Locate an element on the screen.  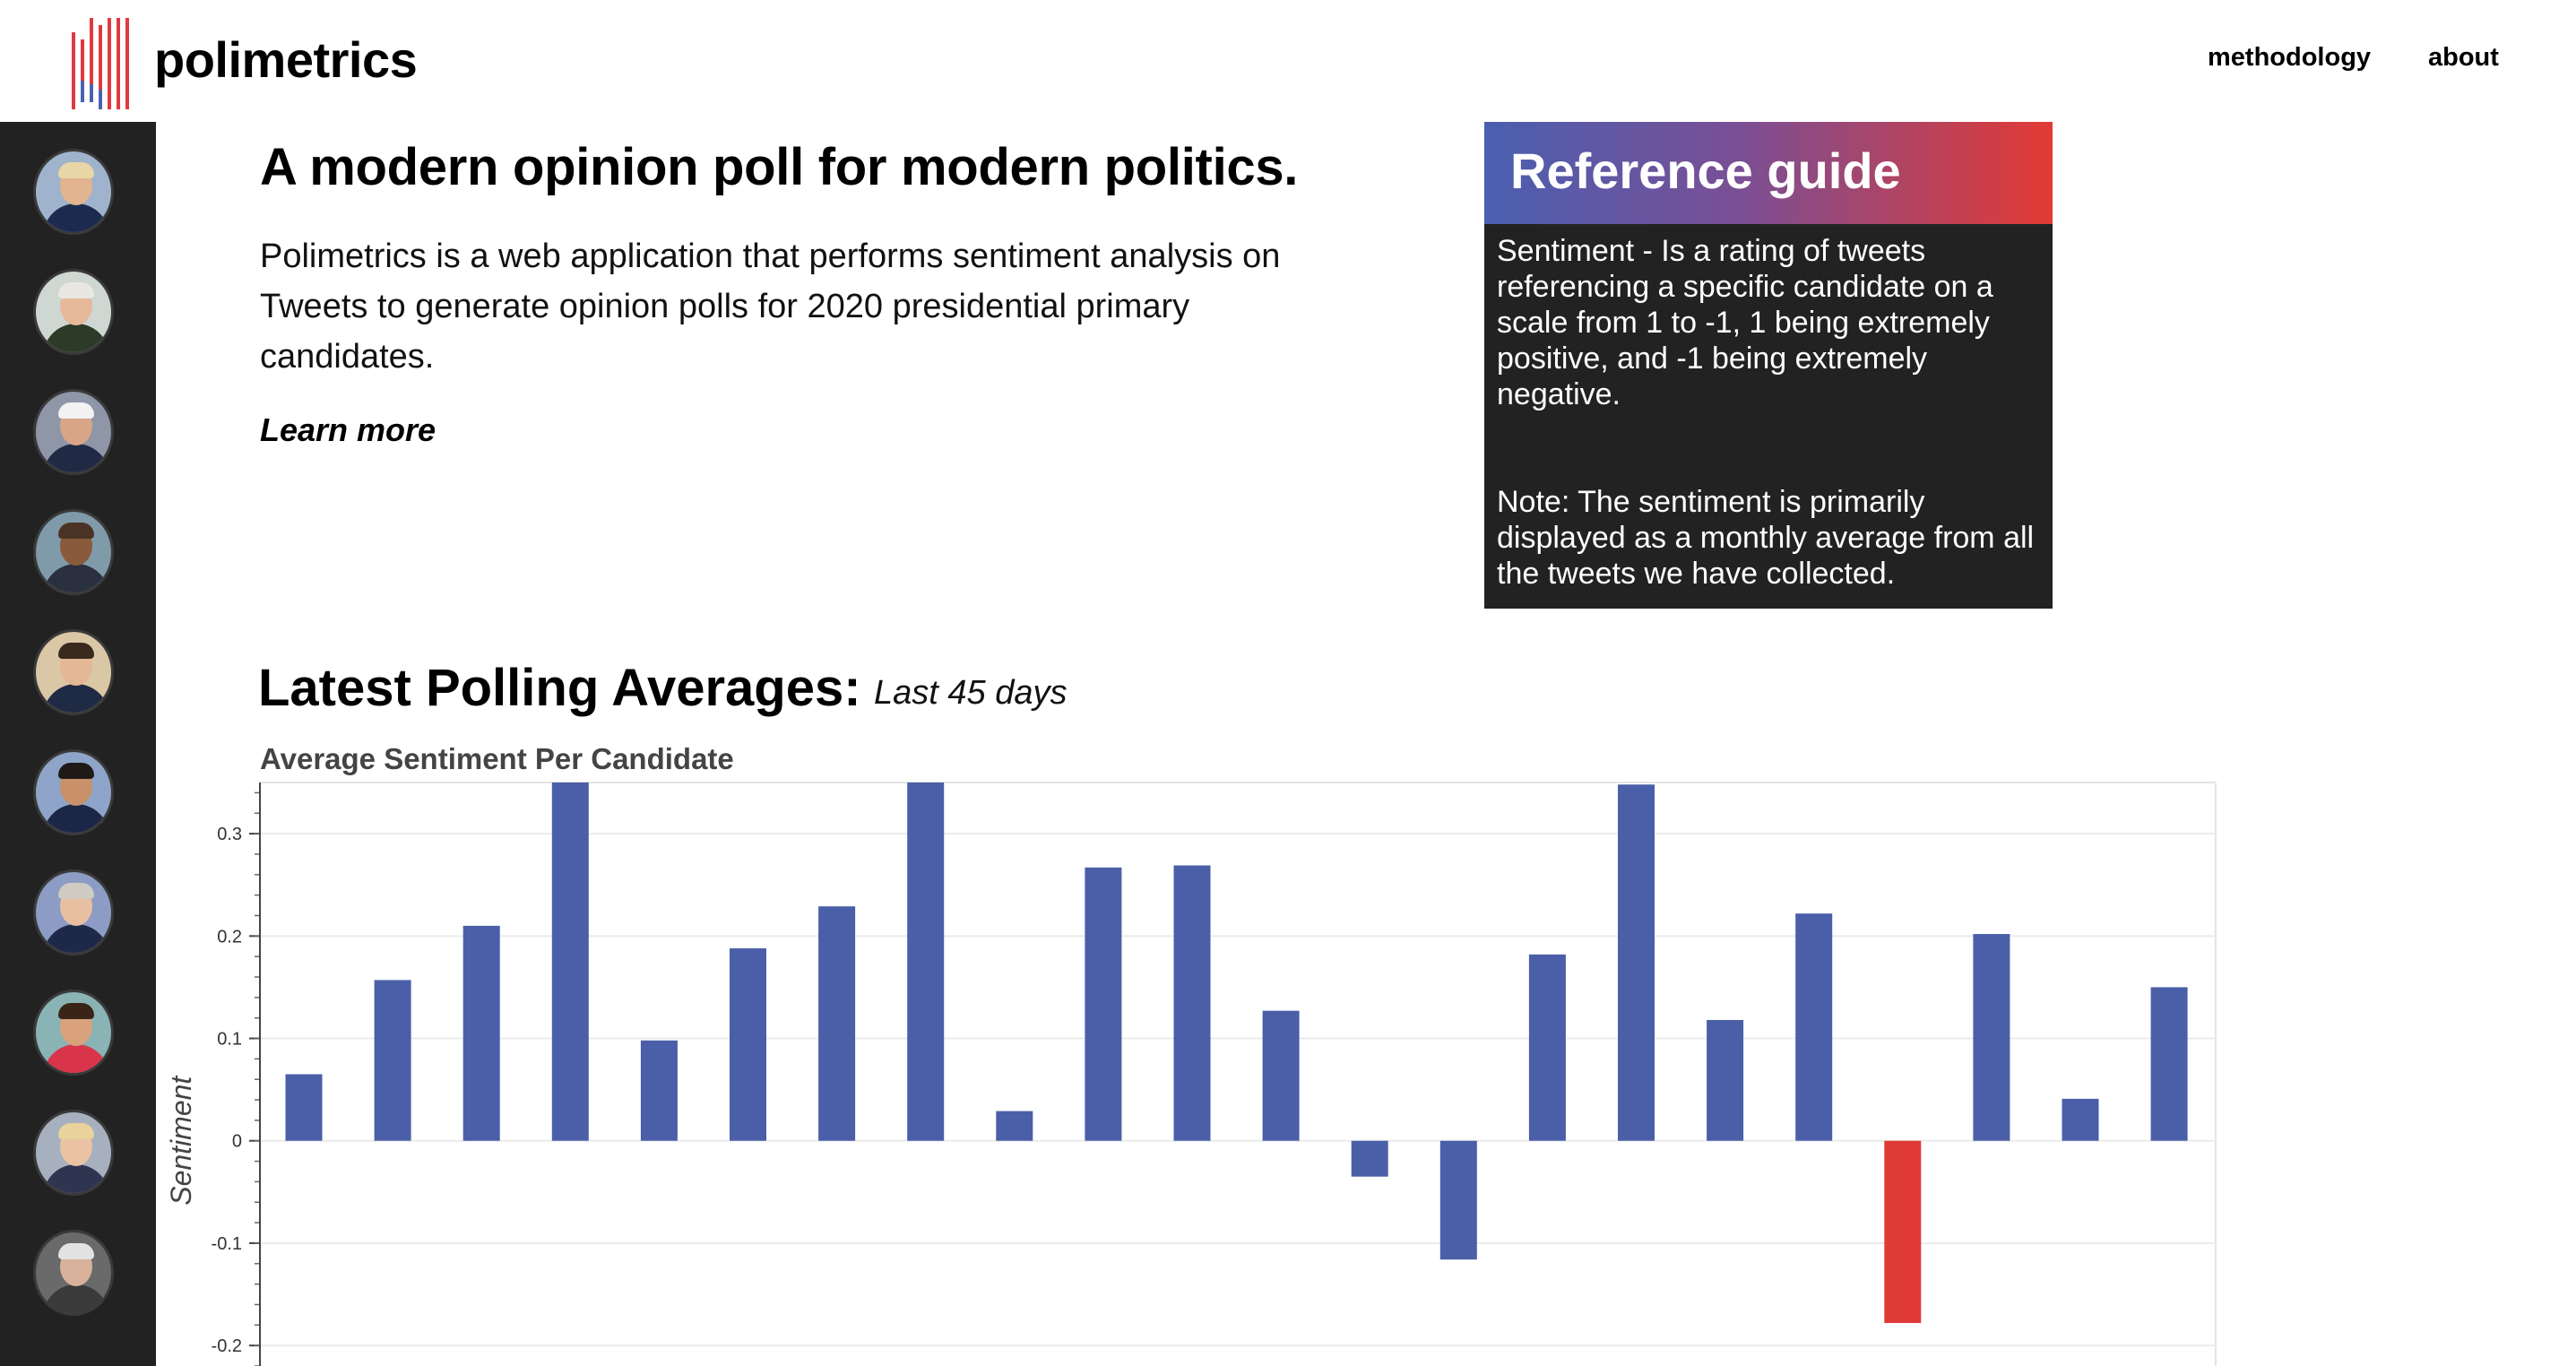
polimetrics-logo-icon is located at coordinates (101, 64).